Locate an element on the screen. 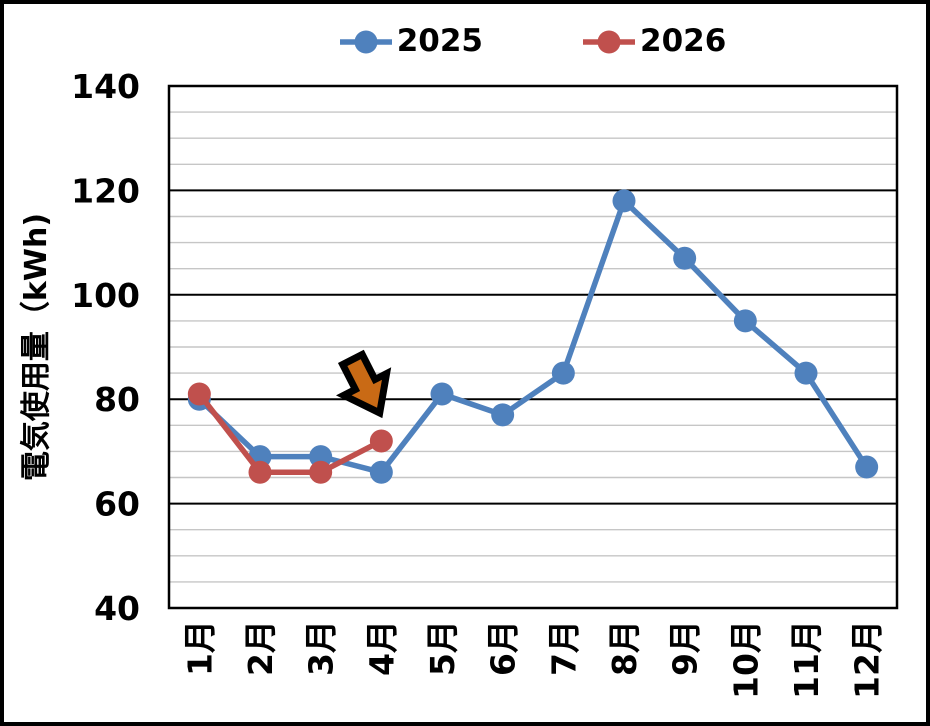 The image size is (930, 726). x-tick-label: 10月 is located at coordinates (745, 659).